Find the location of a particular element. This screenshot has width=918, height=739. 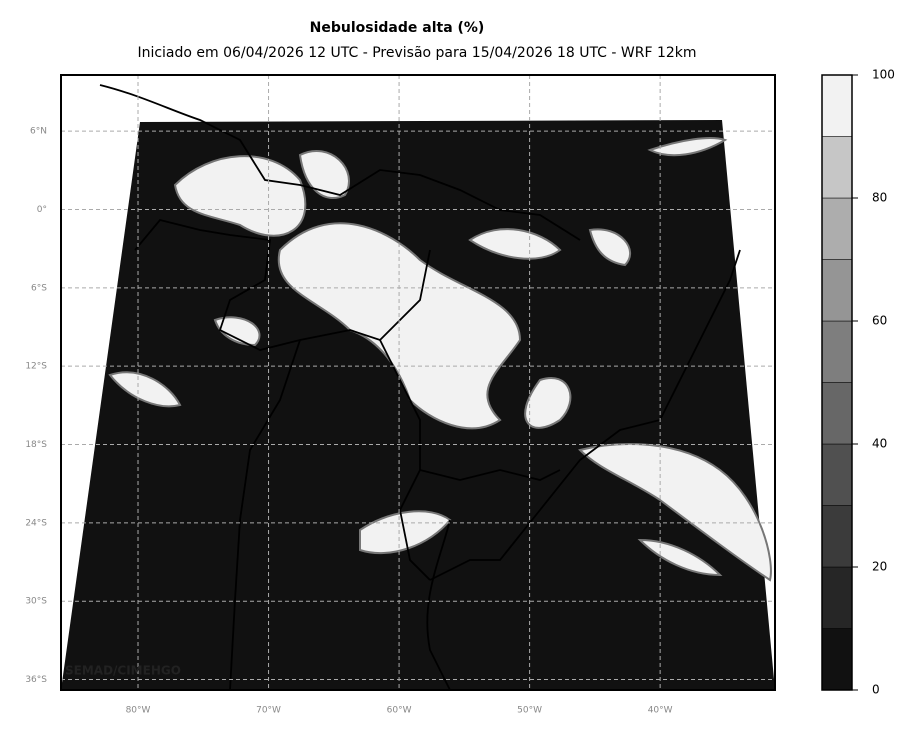

colorbar-tick-label: 0 is located at coordinates (876, 690).